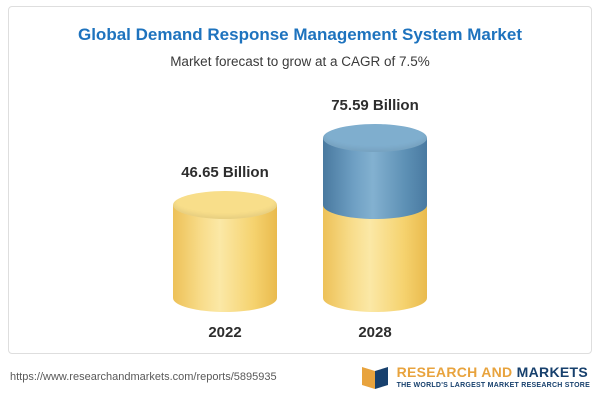  I want to click on bar-2028, so click(375, 218).